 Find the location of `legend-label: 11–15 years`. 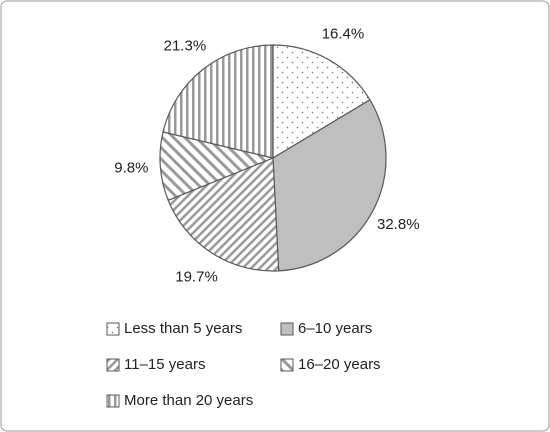

legend-label: 11–15 years is located at coordinates (164, 364).